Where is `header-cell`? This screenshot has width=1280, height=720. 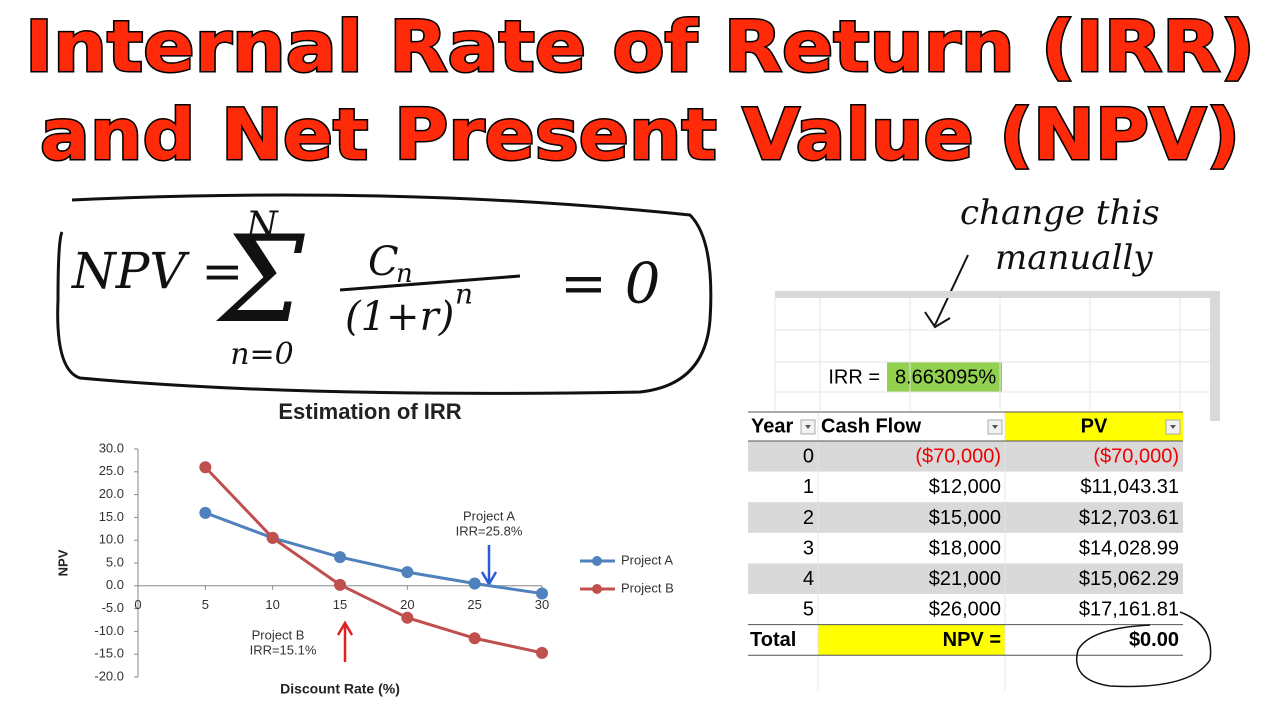
header-cell is located at coordinates (1094, 426).